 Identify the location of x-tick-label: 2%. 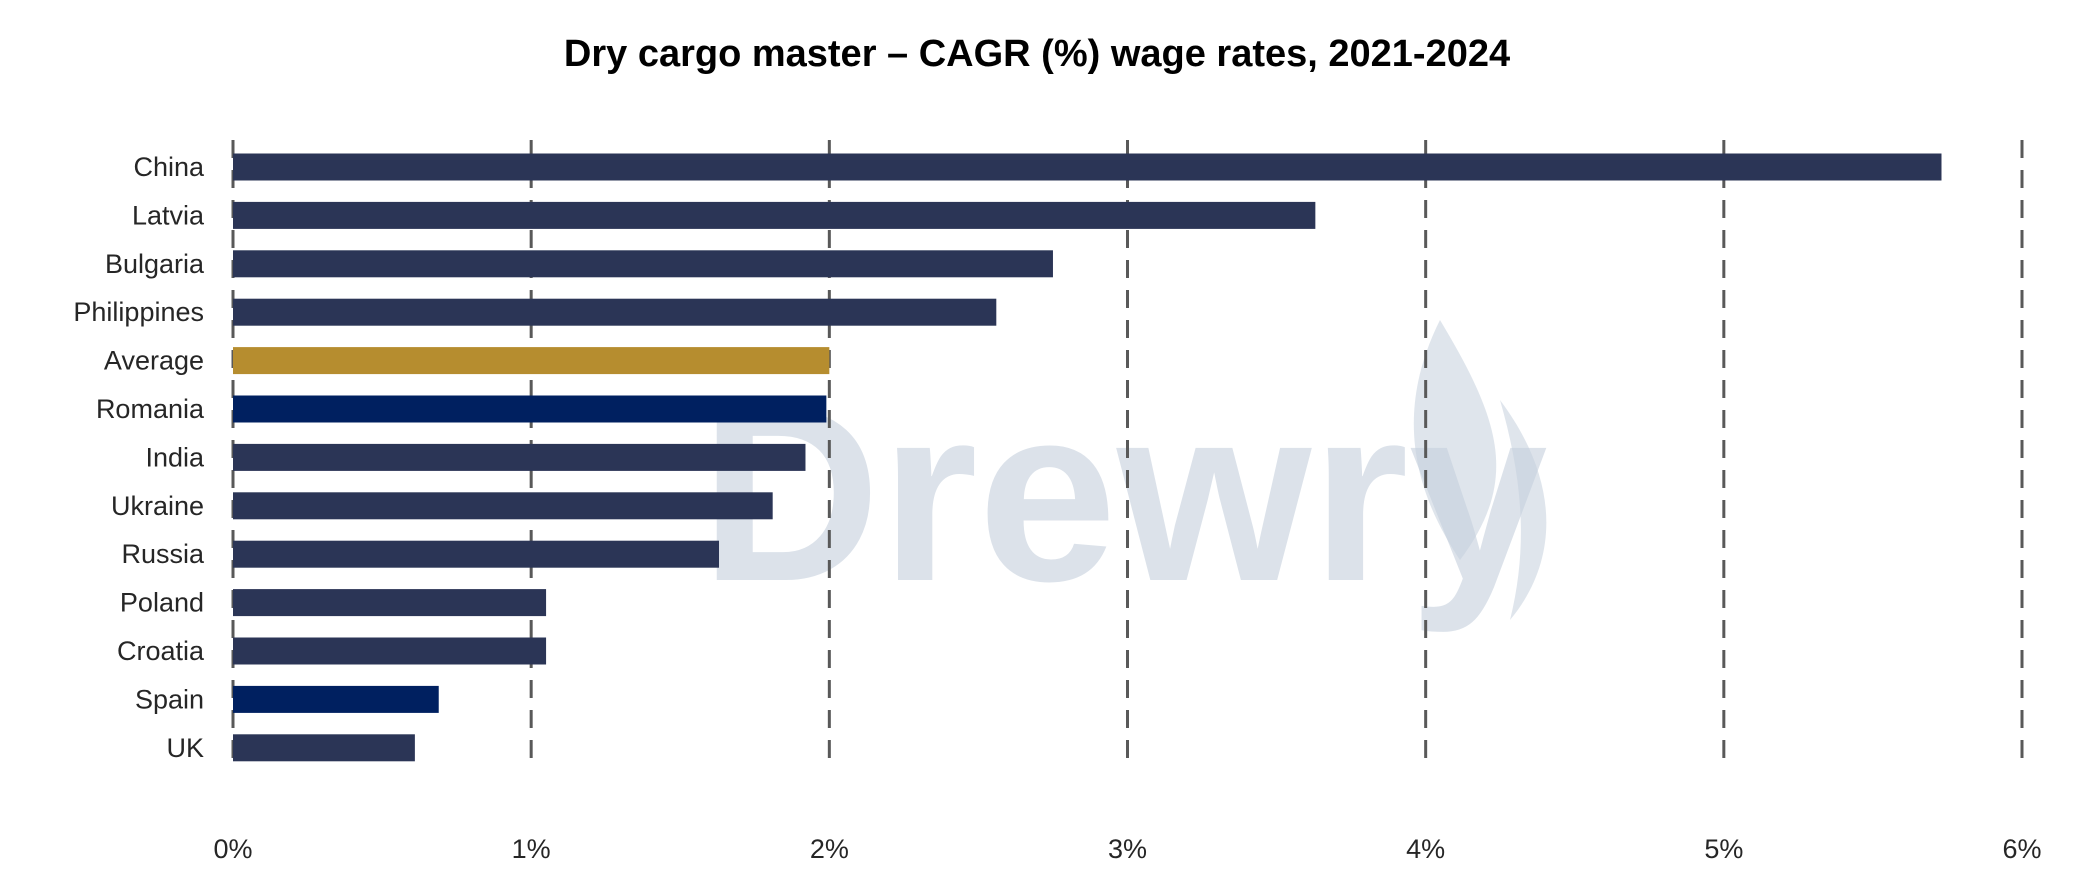
(829, 849).